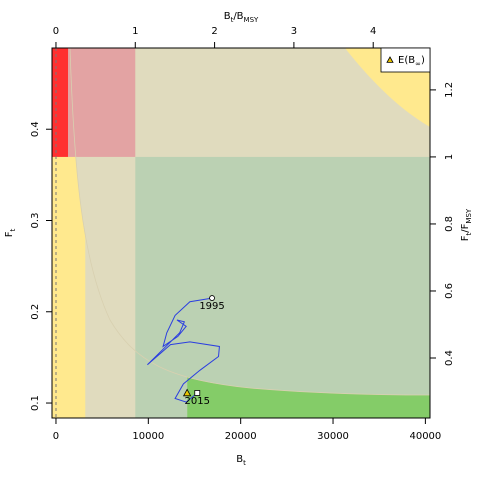 This screenshot has height=480, width=480. What do you see at coordinates (449, 157) in the screenshot?
I see `y2-tick-label: 1` at bounding box center [449, 157].